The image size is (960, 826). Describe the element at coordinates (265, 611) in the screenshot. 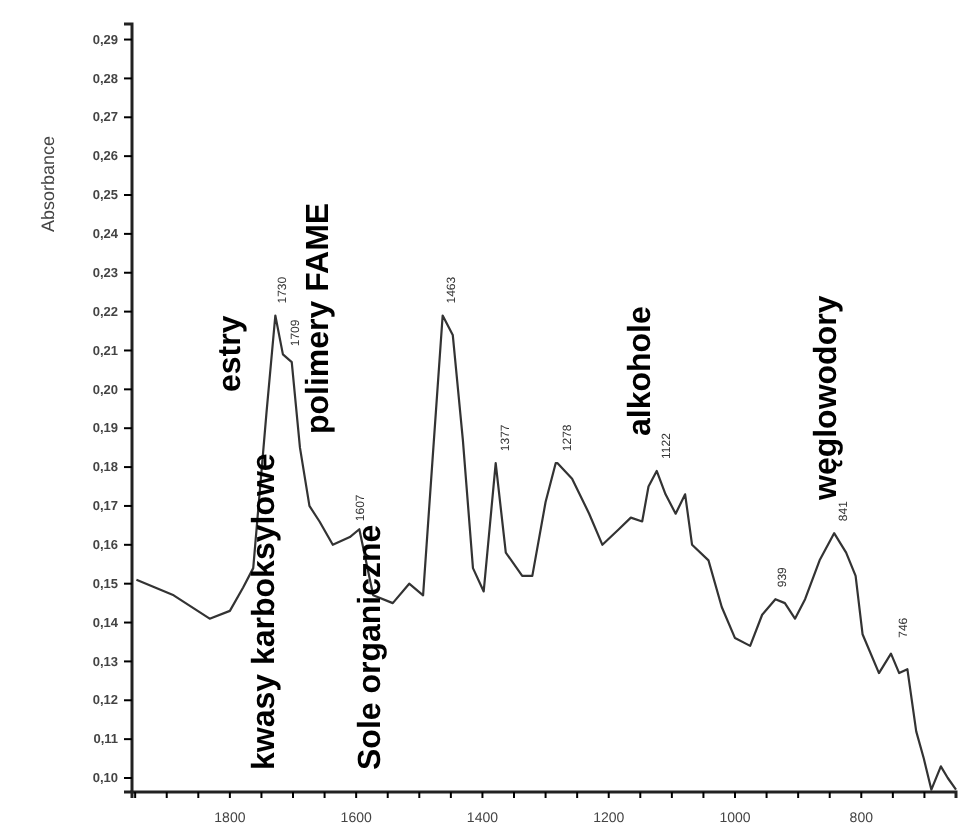

I see `annotation: kwasy karboksylowe` at that location.